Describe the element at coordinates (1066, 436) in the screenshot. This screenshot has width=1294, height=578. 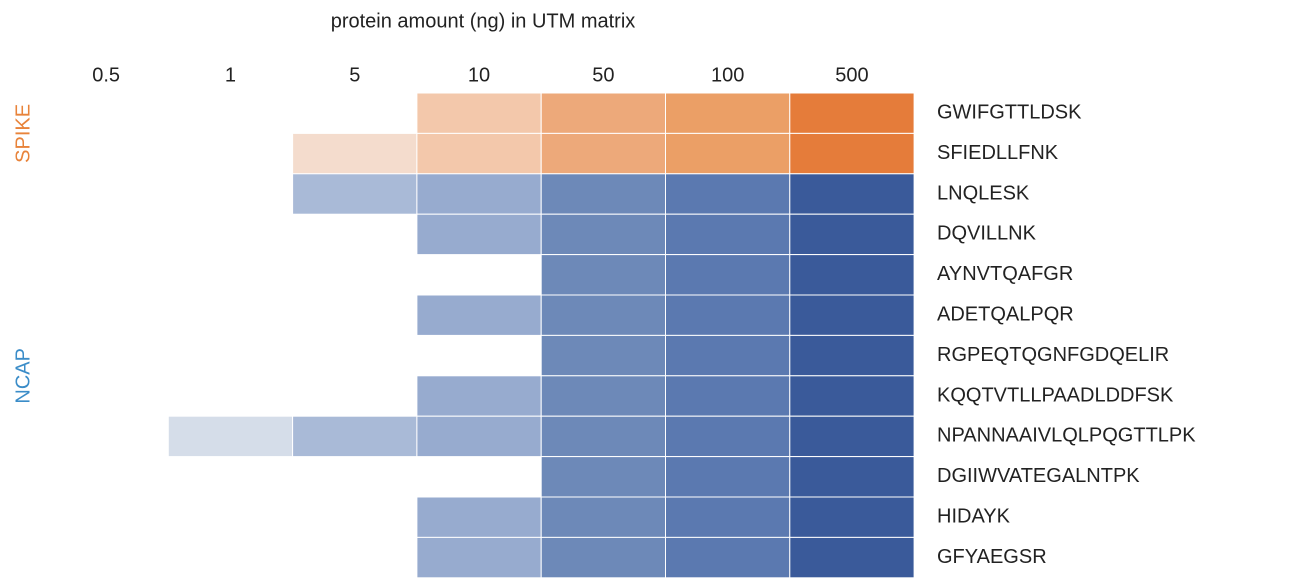
I see `row-label: NPANNAAIVLQLPQGTTLPK` at that location.